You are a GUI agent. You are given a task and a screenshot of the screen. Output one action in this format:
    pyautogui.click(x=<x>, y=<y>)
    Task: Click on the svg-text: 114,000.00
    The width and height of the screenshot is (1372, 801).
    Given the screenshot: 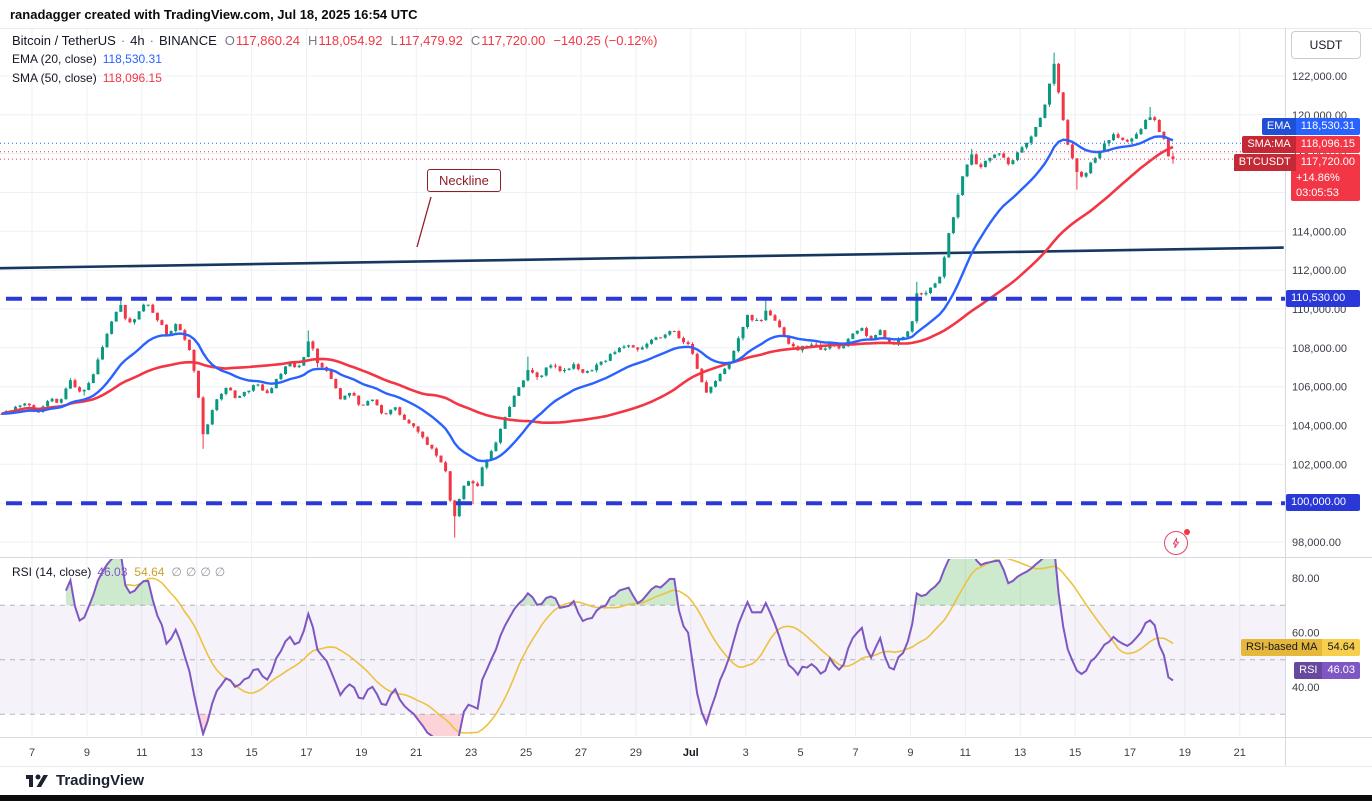 What is the action you would take?
    pyautogui.click(x=1319, y=232)
    